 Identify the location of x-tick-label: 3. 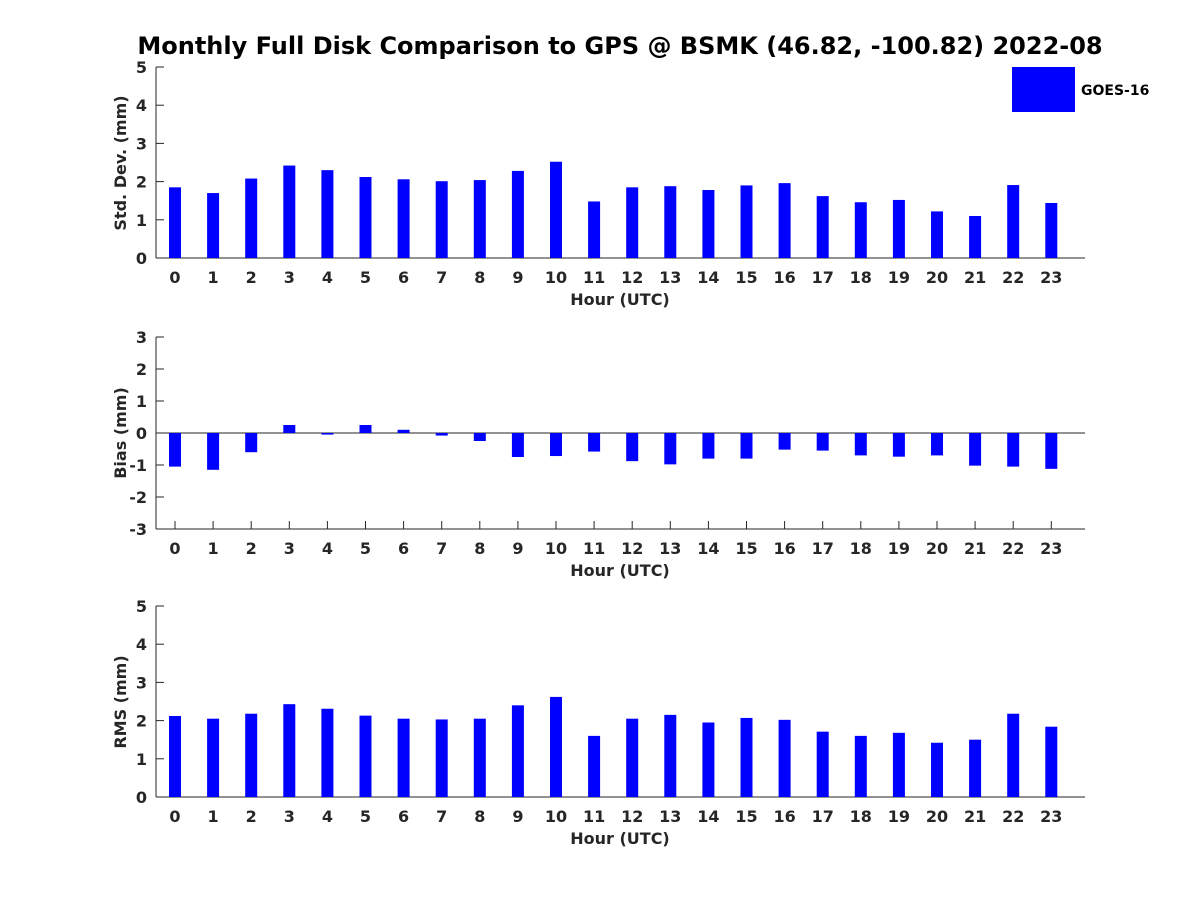
(289, 277).